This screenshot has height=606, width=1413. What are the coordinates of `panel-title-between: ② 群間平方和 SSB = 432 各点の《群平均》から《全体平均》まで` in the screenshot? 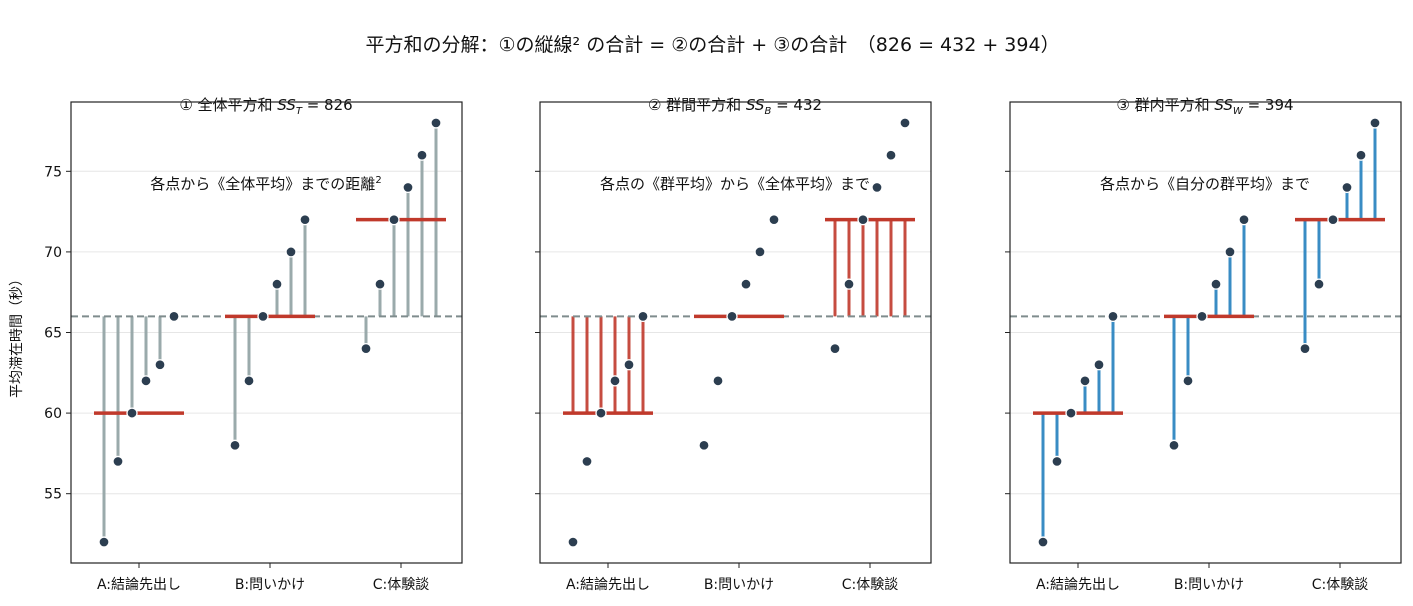 It's located at (734, 144).